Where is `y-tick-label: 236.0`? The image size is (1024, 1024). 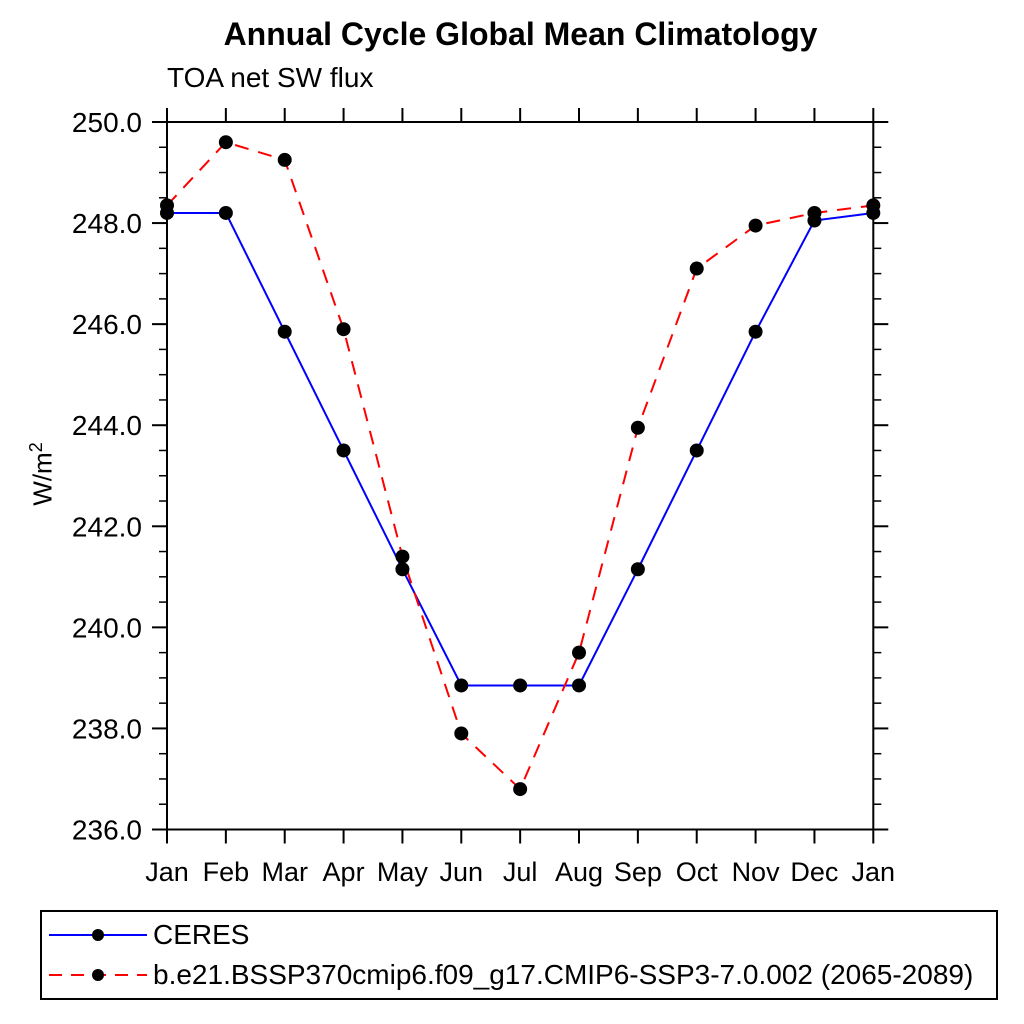
y-tick-label: 236.0 is located at coordinates (107, 830).